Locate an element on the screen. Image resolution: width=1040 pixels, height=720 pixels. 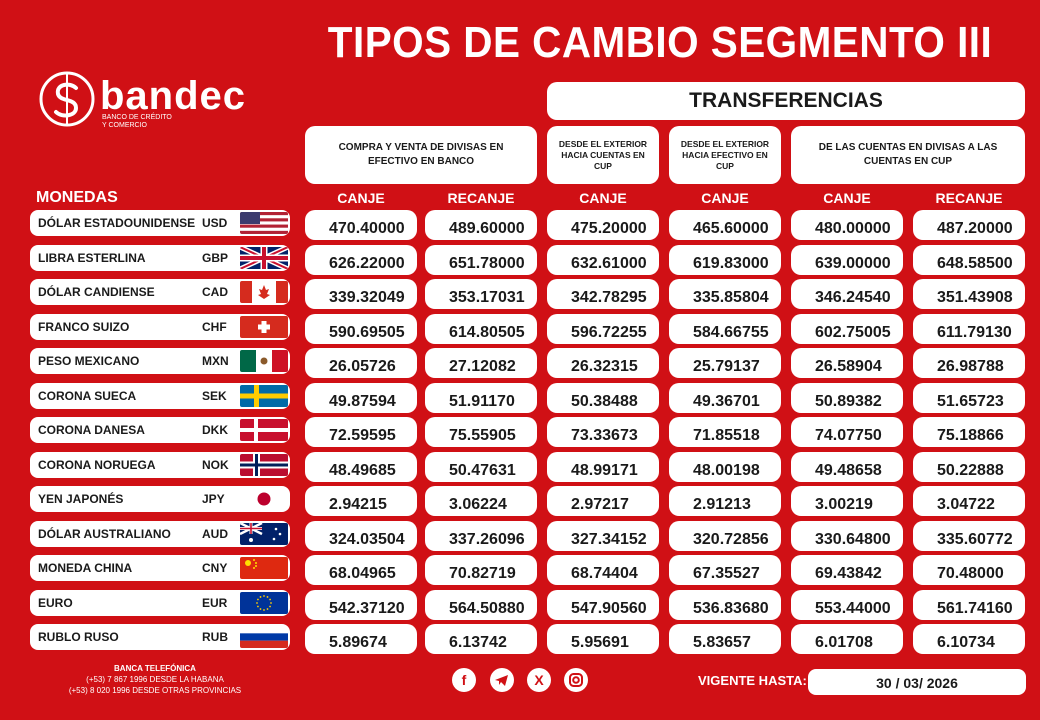
rate-value: 25.79137 is located at coordinates (725, 363).